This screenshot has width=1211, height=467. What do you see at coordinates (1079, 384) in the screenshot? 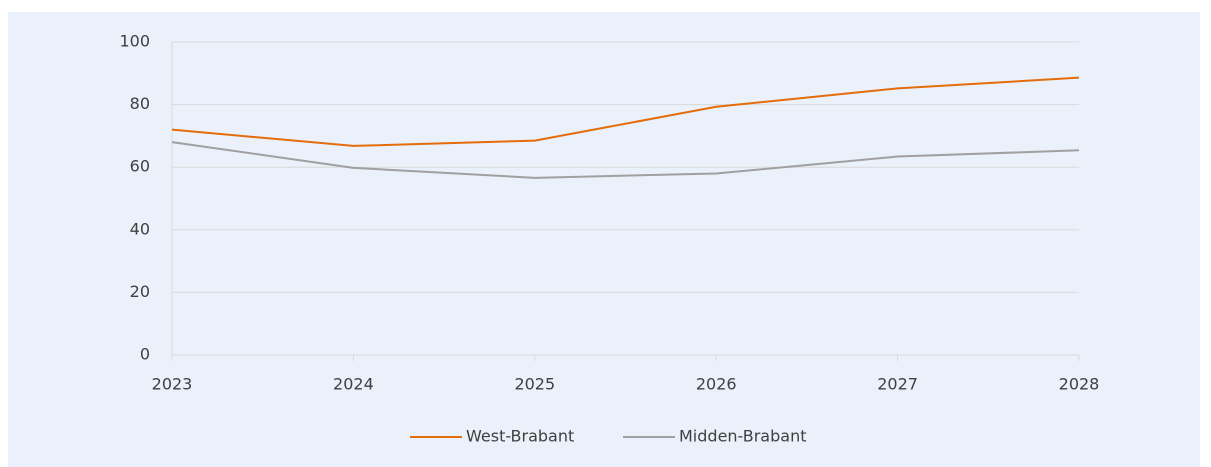
I see `x-tick-label: 2028` at bounding box center [1079, 384].